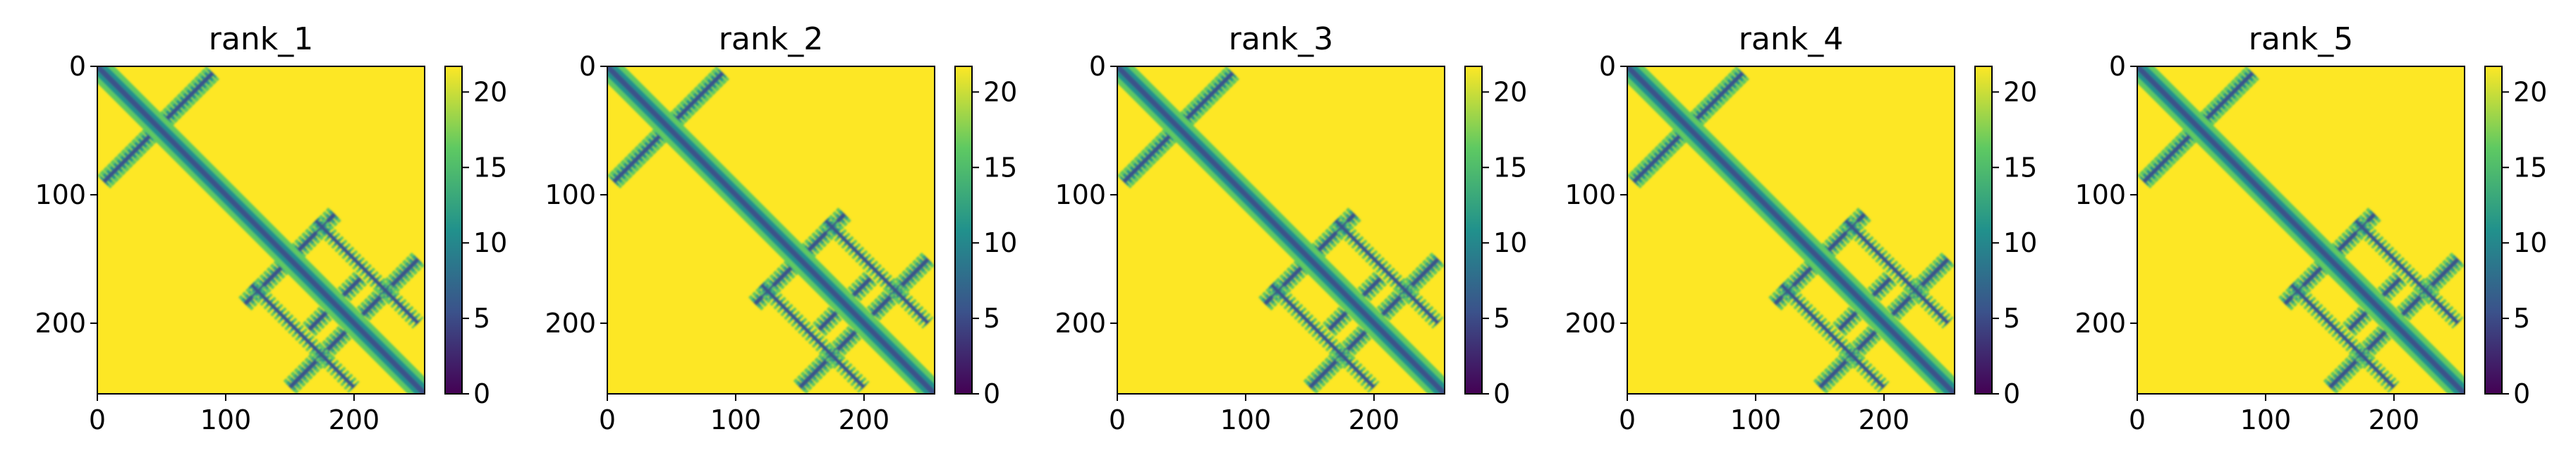  I want to click on panel-title: rank_5, so click(2301, 39).